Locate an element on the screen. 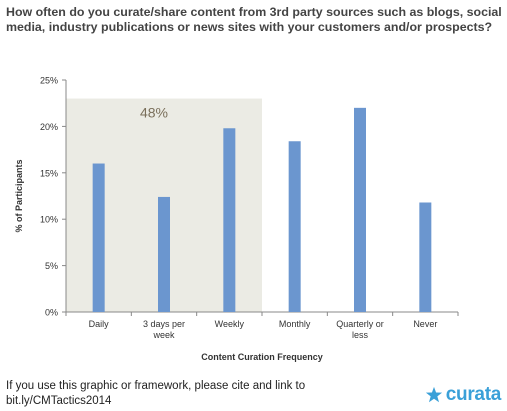  y-tick-label: 25% is located at coordinates (49, 81).